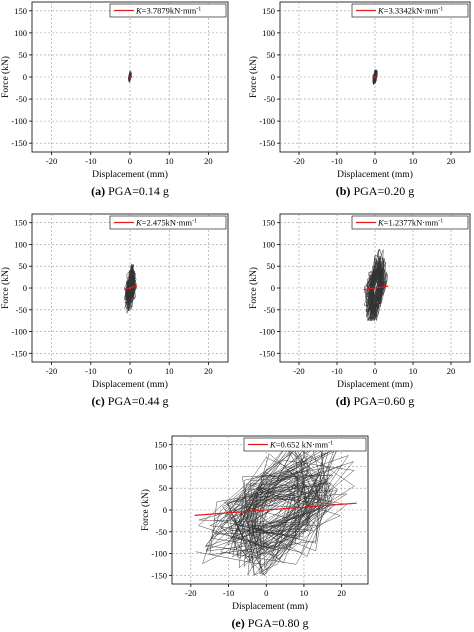  I want to click on legend-label: K=3.3342kN·mm-1, so click(410, 11).